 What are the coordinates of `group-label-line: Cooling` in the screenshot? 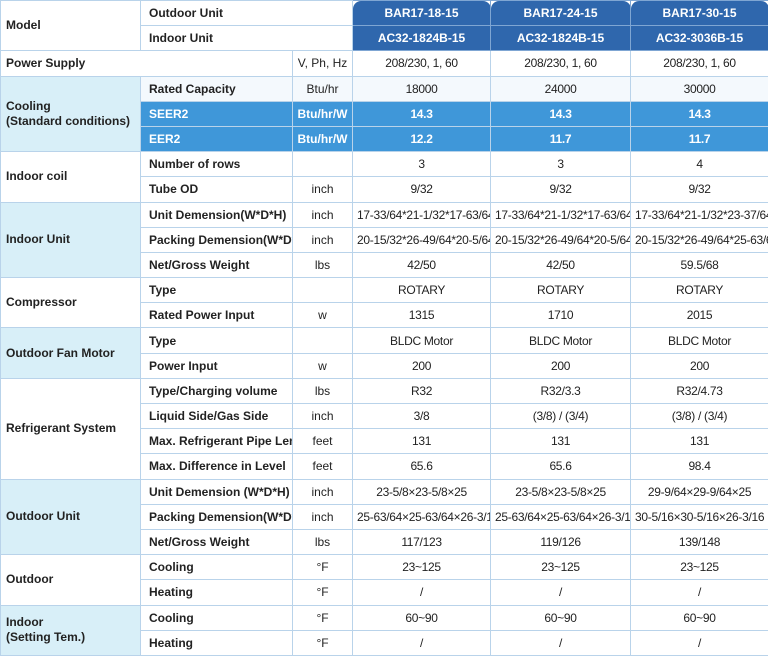 It's located at (71, 106).